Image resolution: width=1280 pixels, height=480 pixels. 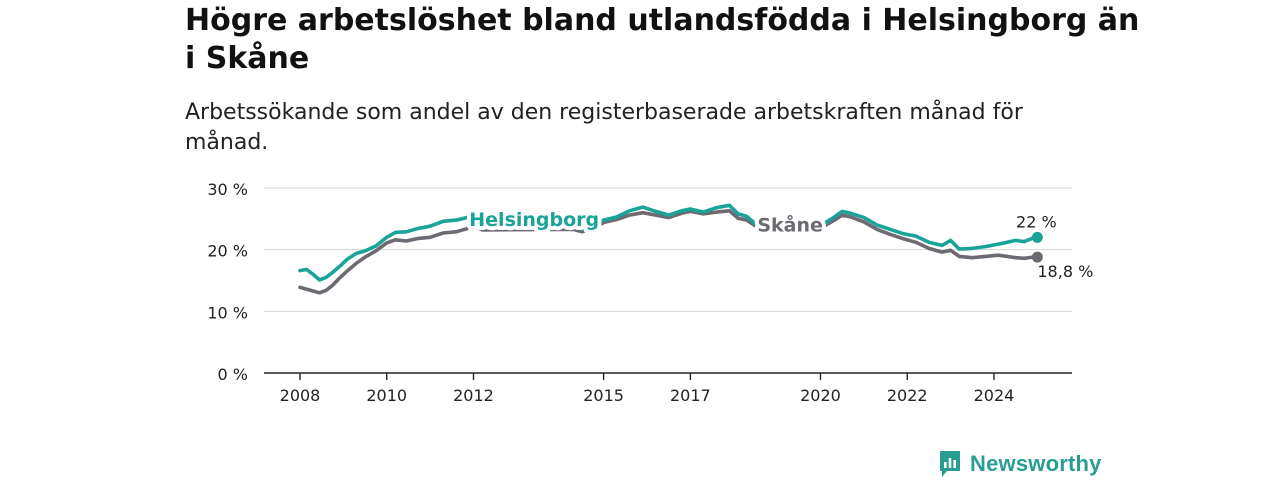 I want to click on x-tick-label: 2024, so click(x=994, y=395).